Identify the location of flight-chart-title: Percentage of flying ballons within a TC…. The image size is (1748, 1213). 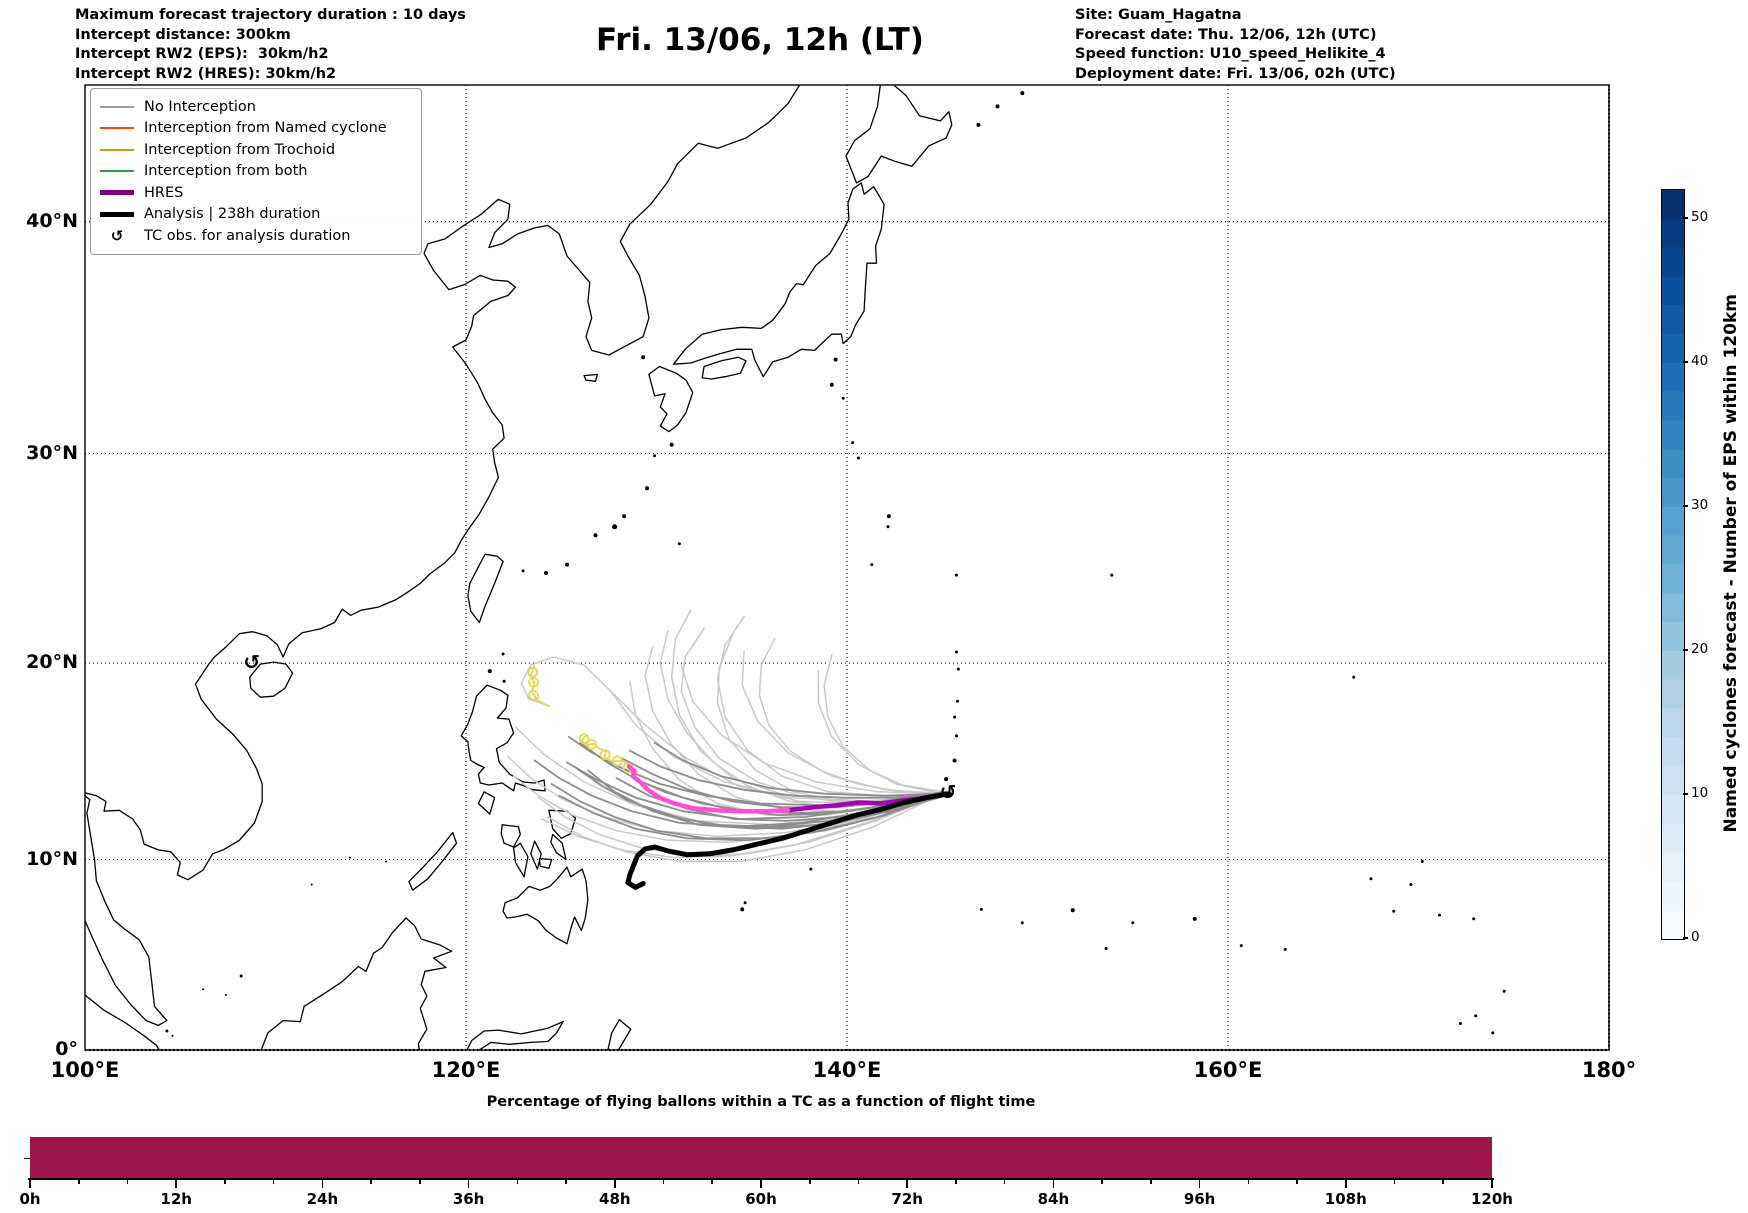
(761, 1102).